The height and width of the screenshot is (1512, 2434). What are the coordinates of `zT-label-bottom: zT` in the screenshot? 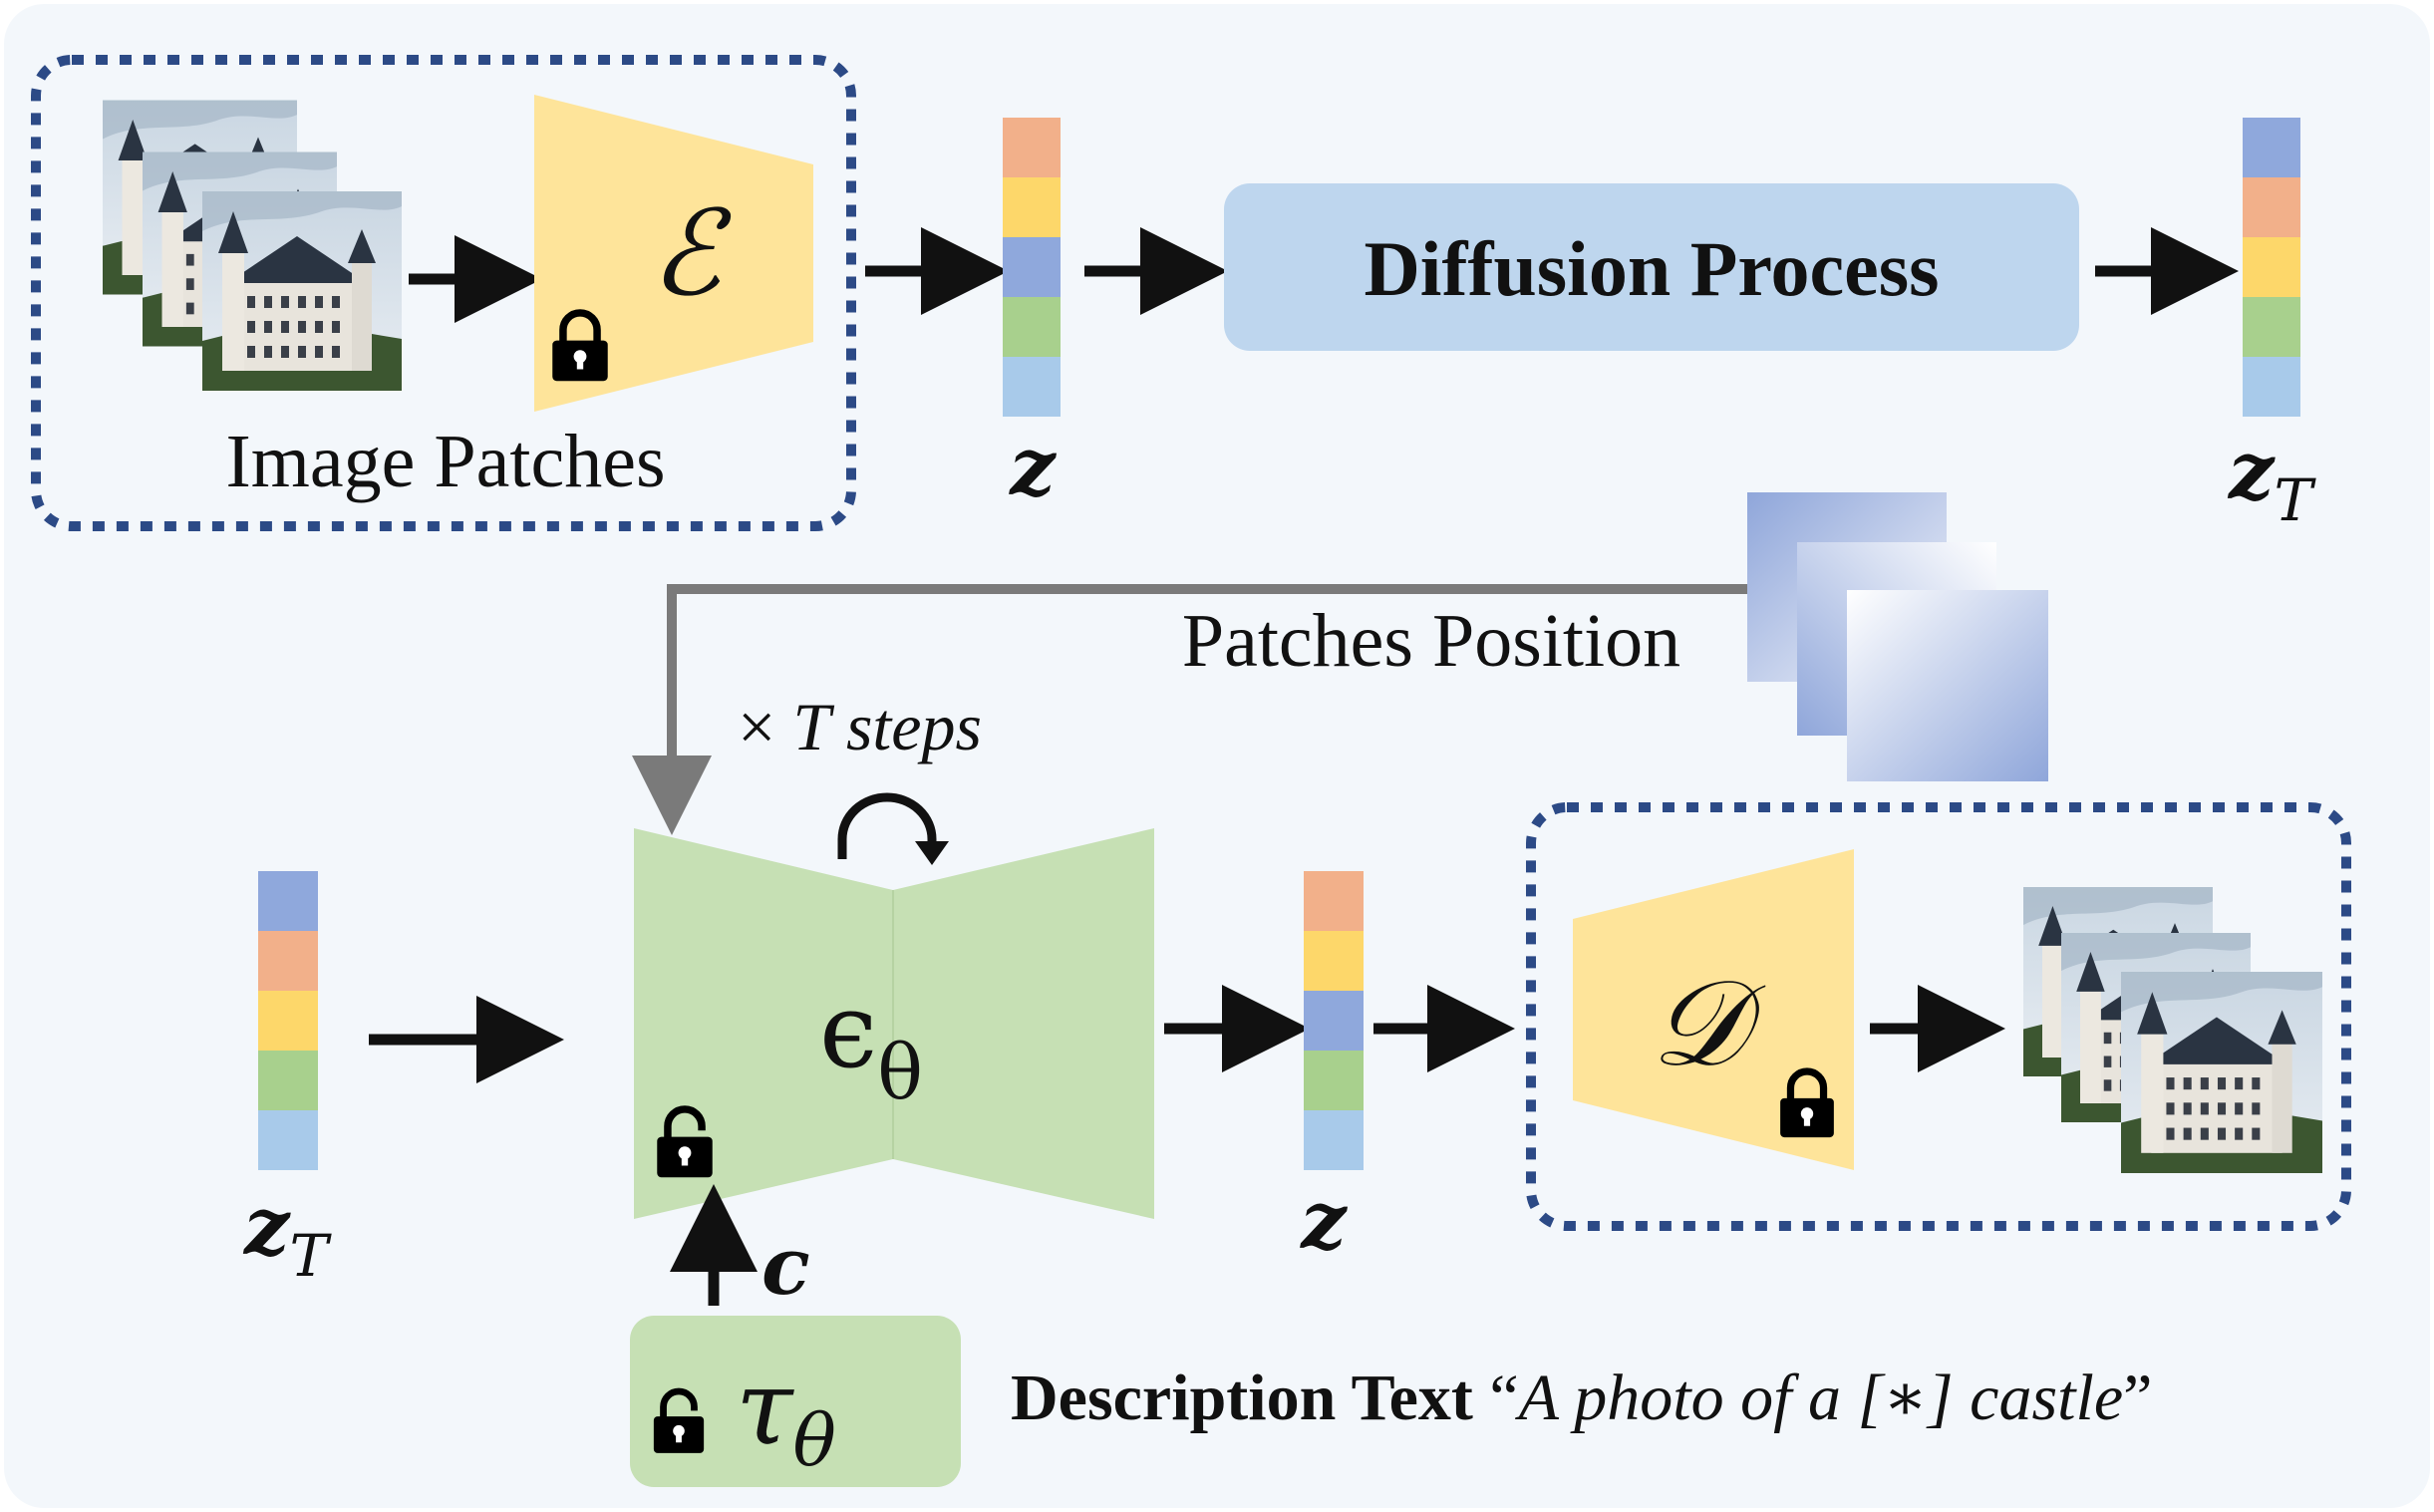 It's located at (287, 1235).